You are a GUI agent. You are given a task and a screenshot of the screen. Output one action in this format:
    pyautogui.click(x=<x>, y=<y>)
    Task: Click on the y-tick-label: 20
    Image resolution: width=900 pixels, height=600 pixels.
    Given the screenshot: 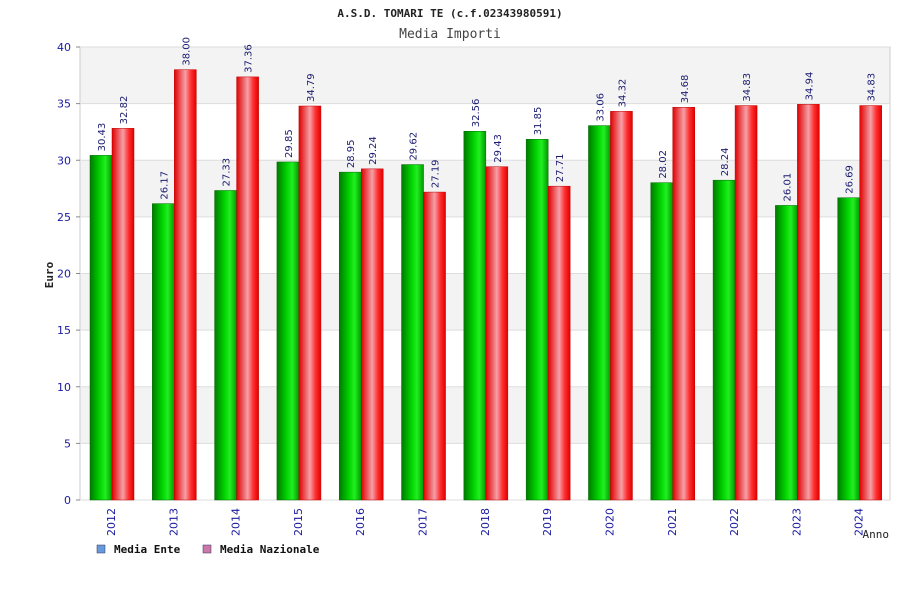 What is the action you would take?
    pyautogui.click(x=64, y=274)
    